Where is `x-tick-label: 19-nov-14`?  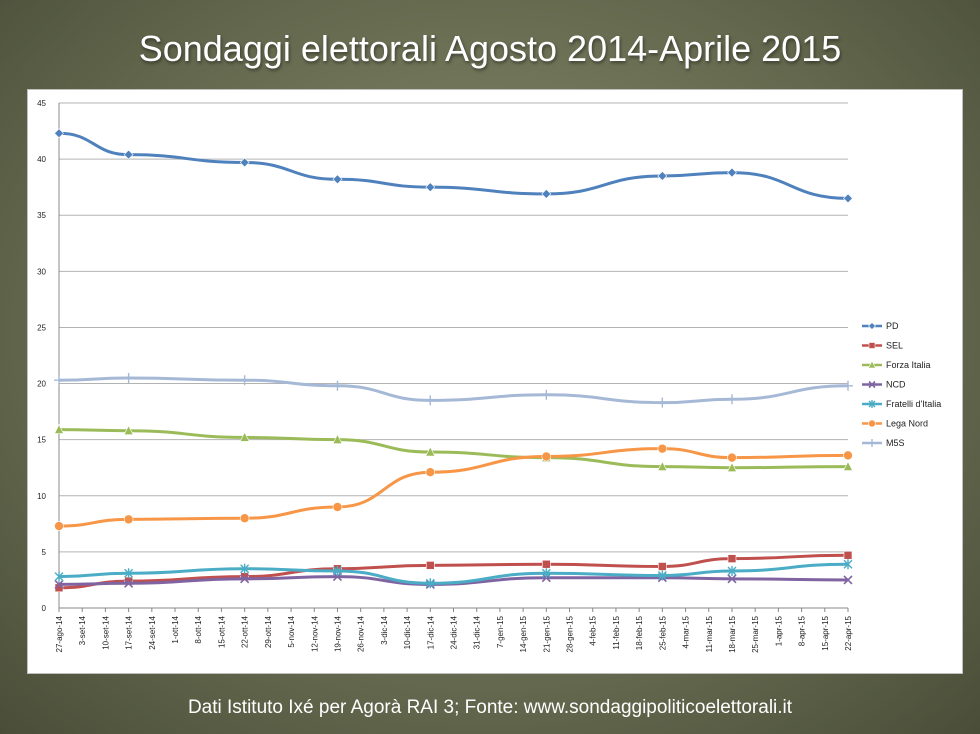
x-tick-label: 19-nov-14 is located at coordinates (337, 633).